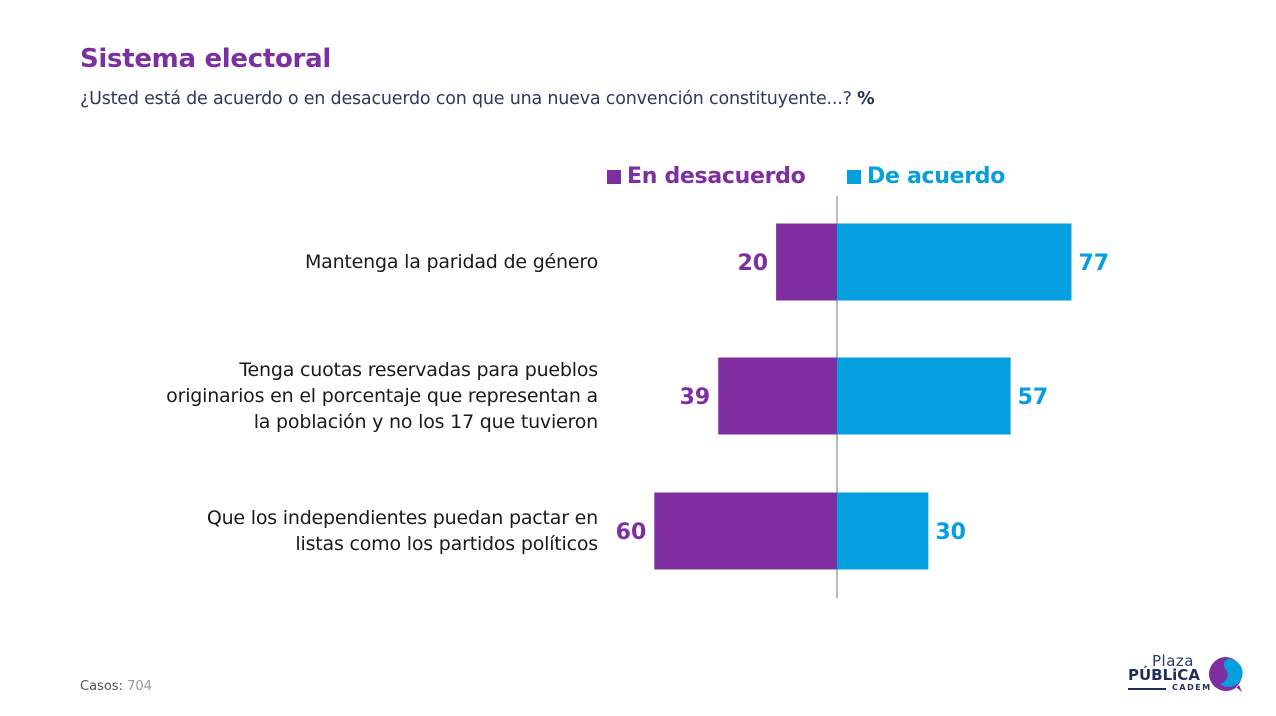 Image resolution: width=1276 pixels, height=716 pixels. What do you see at coordinates (1033, 397) in the screenshot?
I see `data-label-agree-2: 57` at bounding box center [1033, 397].